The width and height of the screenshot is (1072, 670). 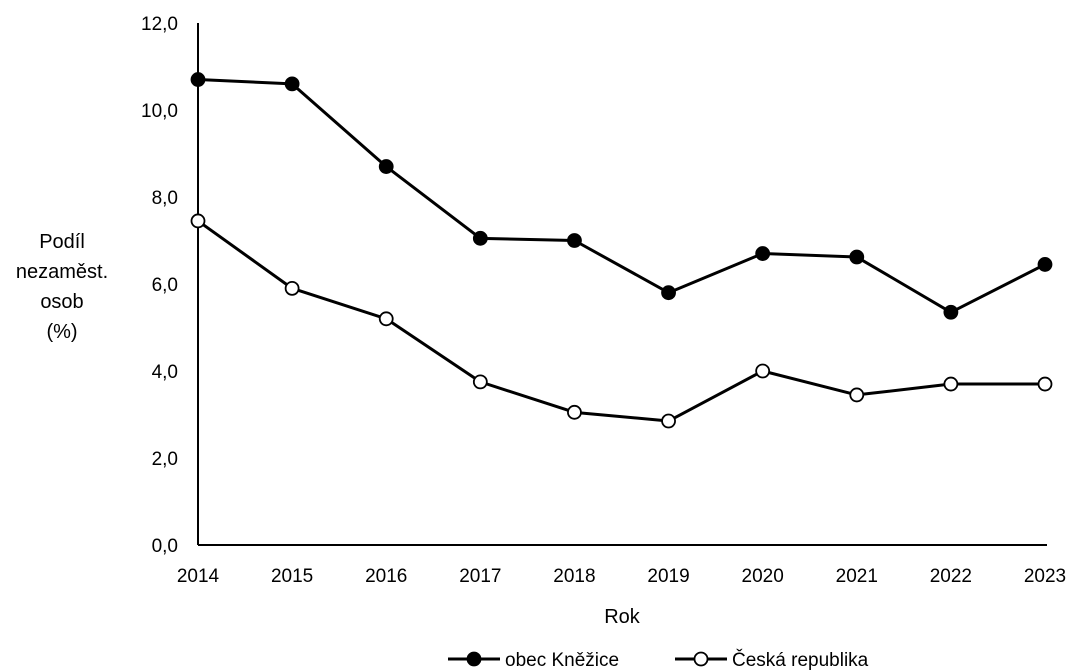 I want to click on x-tick-label: 2023, so click(x=1045, y=576).